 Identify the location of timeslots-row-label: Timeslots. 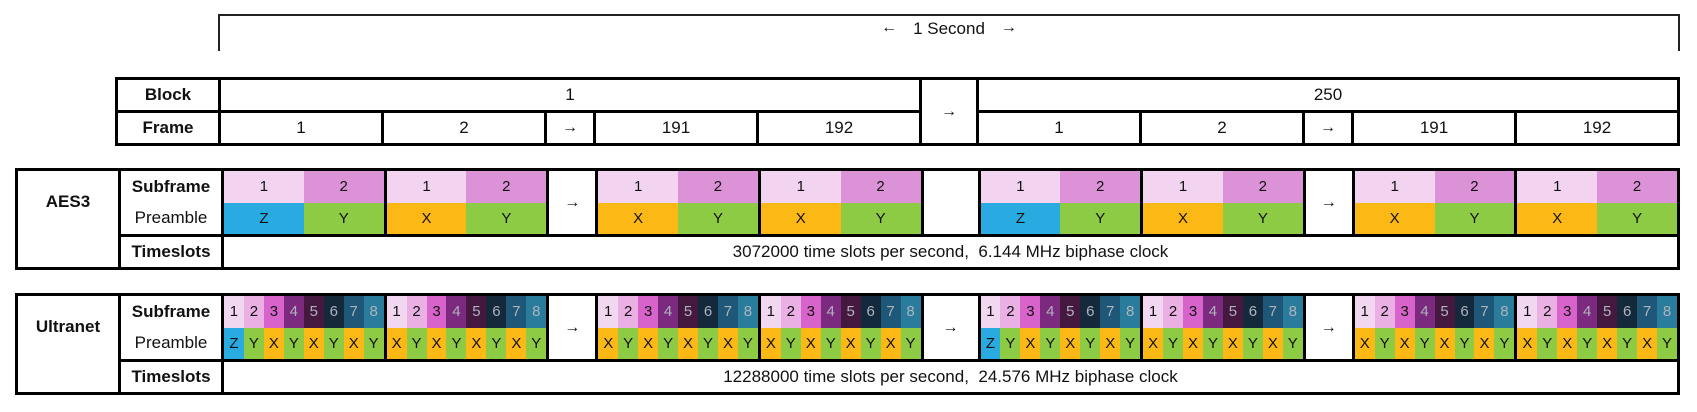
(171, 377).